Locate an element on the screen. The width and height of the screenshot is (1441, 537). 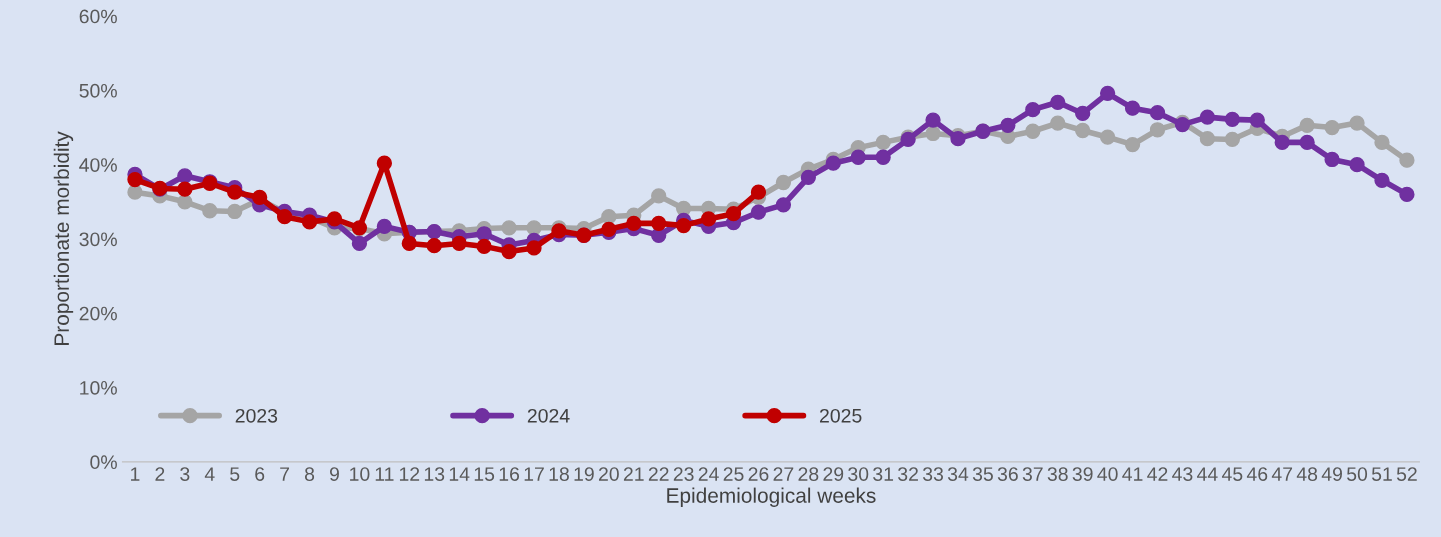
x-tick-label: 15 is located at coordinates (484, 474).